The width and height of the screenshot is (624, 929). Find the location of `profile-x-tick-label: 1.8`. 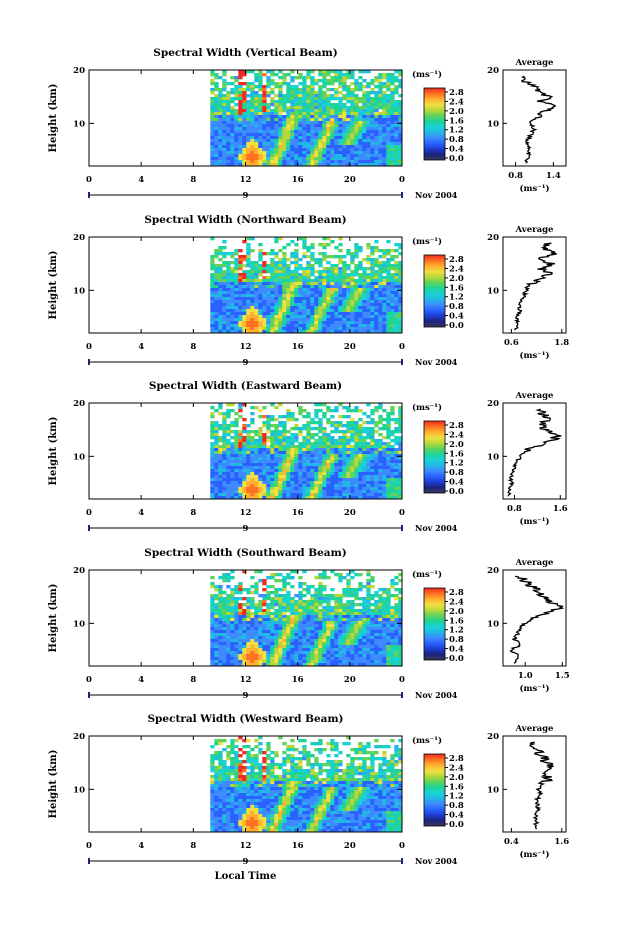

profile-x-tick-label: 1.8 is located at coordinates (561, 343).